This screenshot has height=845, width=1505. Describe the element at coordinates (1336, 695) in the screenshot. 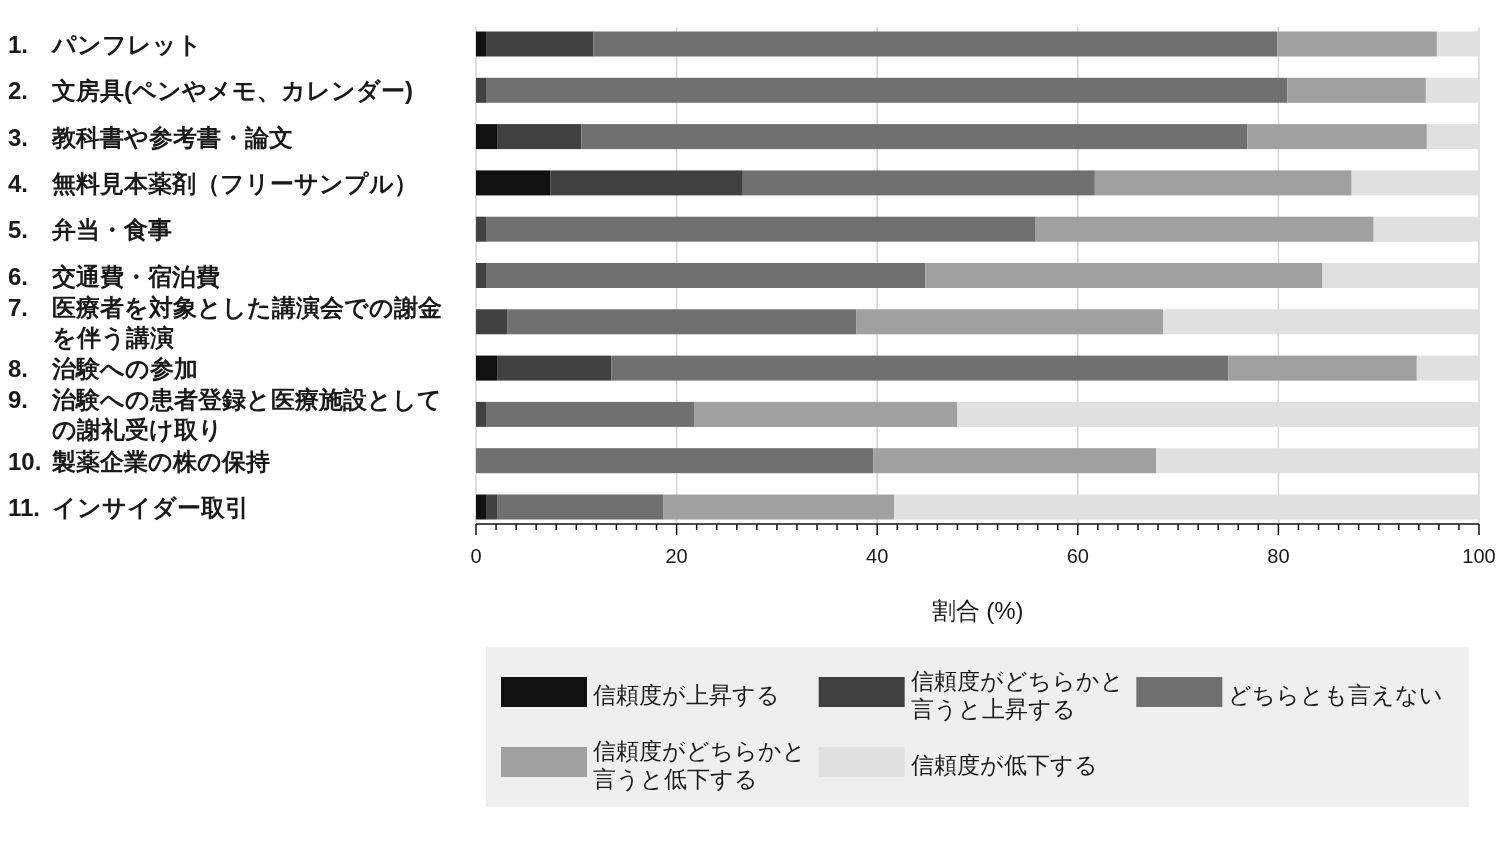

I see `legend-label: どちらとも言えない` at that location.